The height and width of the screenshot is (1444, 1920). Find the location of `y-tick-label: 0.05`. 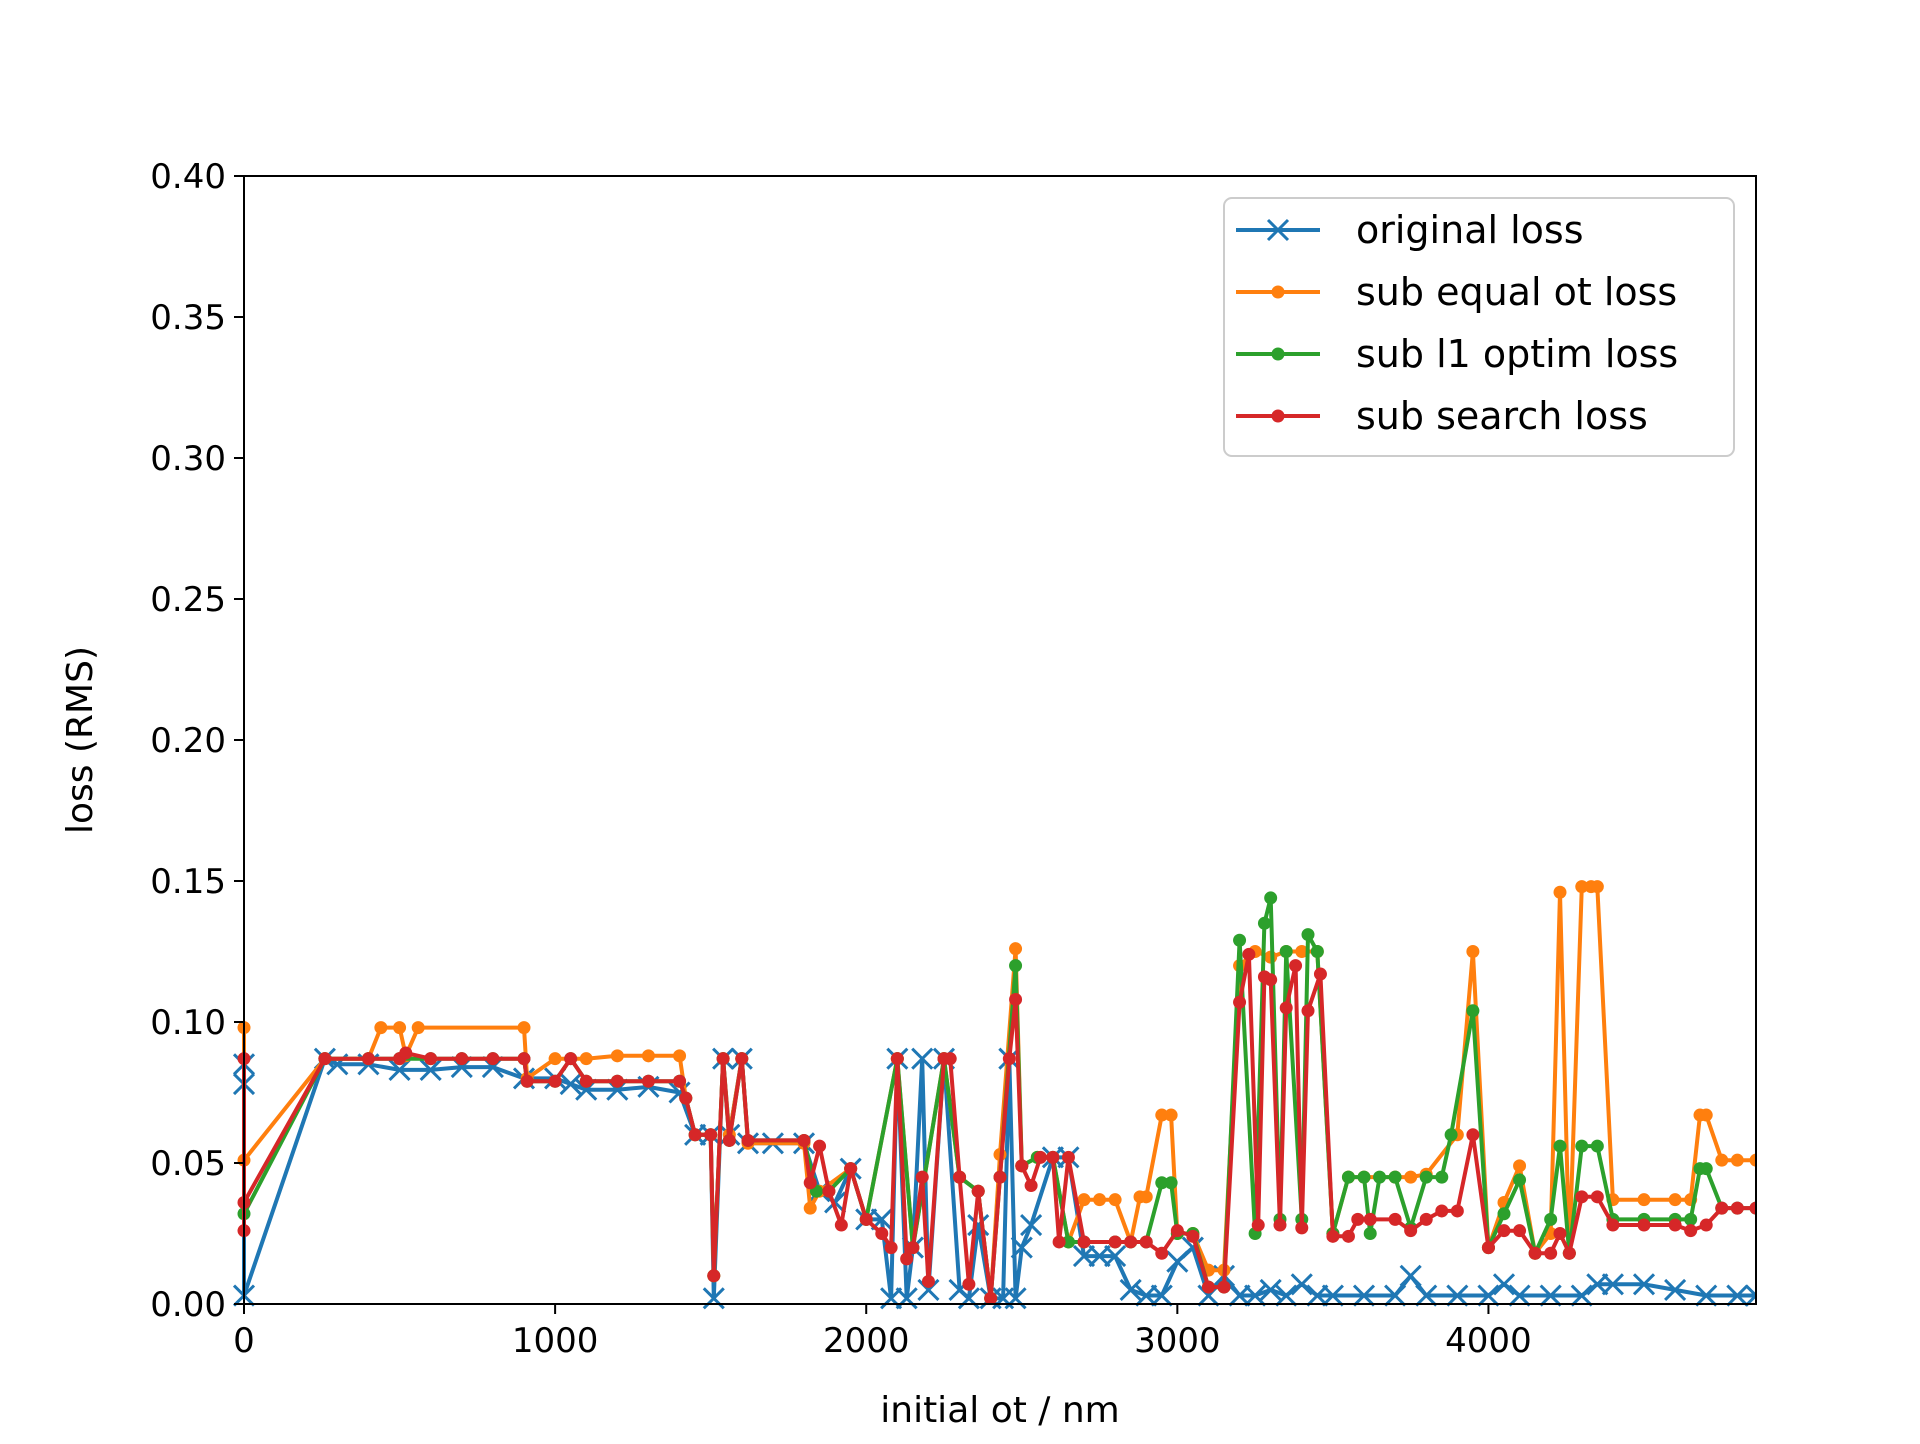

y-tick-label: 0.05 is located at coordinates (188, 1164).